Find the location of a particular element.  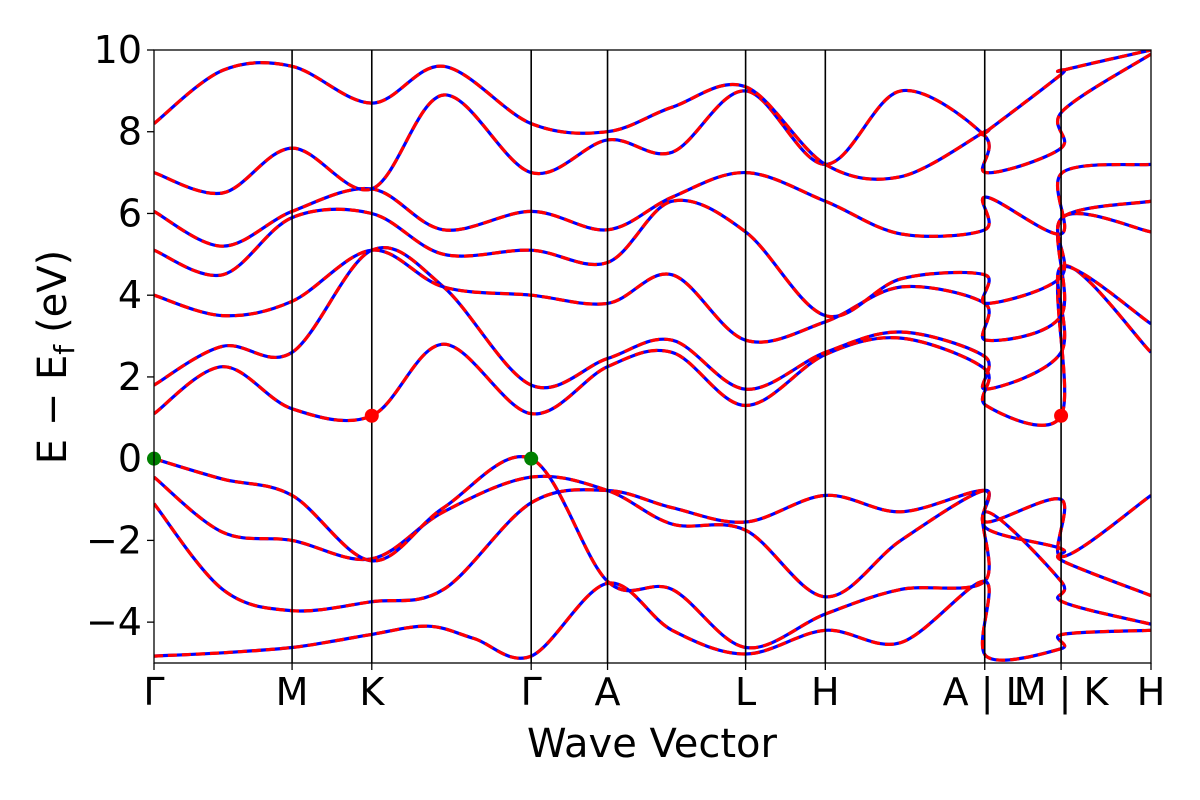

y-axis-ticks: −4 −2 0 2 4 6 8 10 is located at coordinates (120, 336).